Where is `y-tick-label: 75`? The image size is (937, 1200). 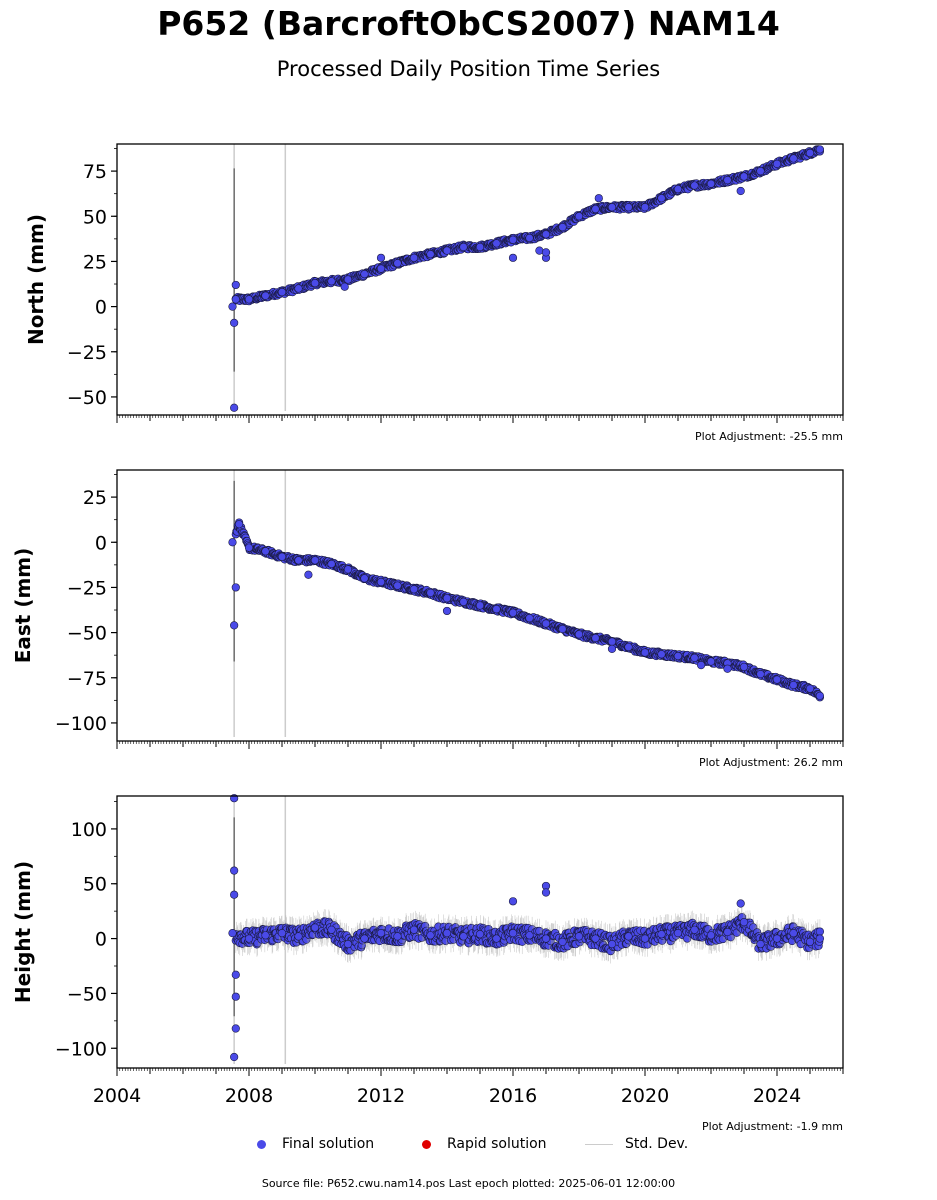 y-tick-label: 75 is located at coordinates (95, 172).